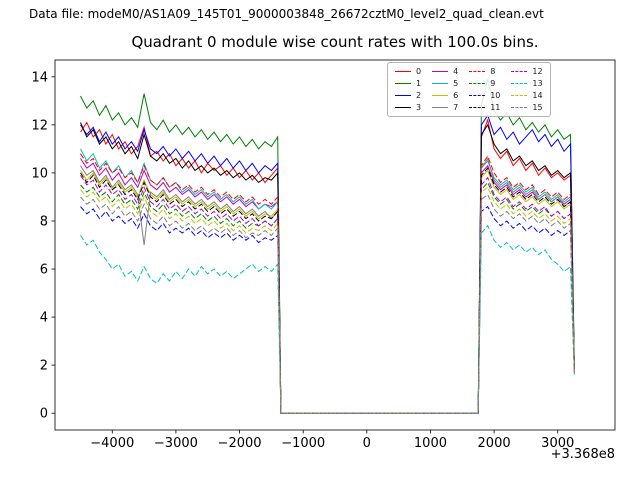 The image size is (640, 480). Describe the element at coordinates (419, 71) in the screenshot. I see `legend-label-0: 0` at that location.